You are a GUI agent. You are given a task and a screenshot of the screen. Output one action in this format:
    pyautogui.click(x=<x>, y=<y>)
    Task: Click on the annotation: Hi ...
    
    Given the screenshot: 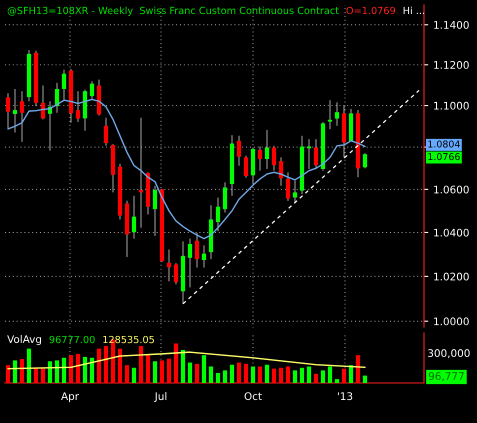 What is the action you would take?
    pyautogui.click(x=414, y=10)
    